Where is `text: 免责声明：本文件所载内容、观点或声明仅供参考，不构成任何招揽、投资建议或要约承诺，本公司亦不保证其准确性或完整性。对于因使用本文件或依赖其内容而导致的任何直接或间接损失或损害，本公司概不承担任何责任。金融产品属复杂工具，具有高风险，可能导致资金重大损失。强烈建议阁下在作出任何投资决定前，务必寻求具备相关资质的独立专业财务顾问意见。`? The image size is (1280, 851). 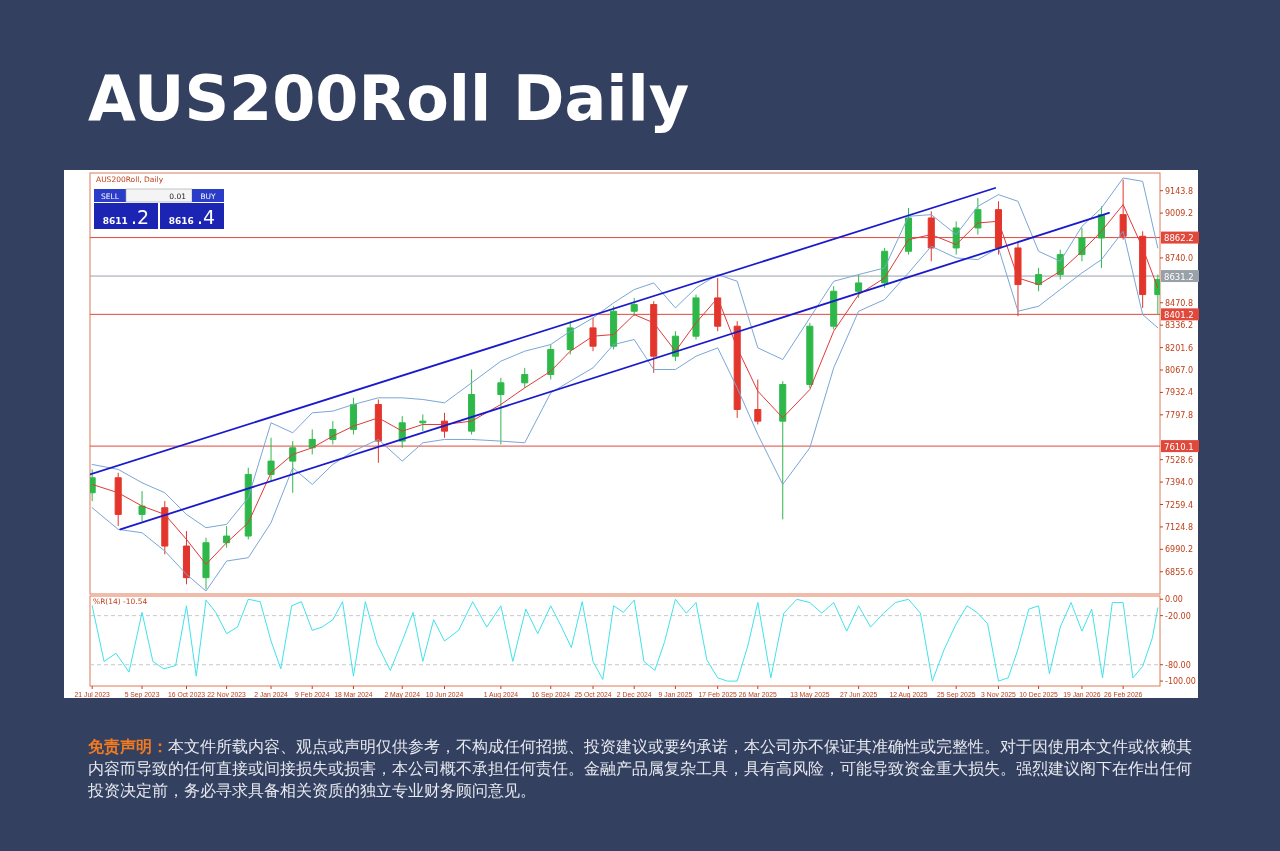
text: 免责声明：本文件所载内容、观点或声明仅供参考，不构成任何招揽、投资建议或要约承诺，本公司亦不保证其准确性或完整性。对于因使用本文件或依赖其内容而导致的任何直接或间接损失或损害，本公司概不承担任何责任。金融产品属复杂工具，具有高风险，可能导致资金重大损失。强烈建议阁下在作出任何投资决定前，务必寻求具备相关资质的独立专业财务顾问意见。 is located at coordinates (640, 769).